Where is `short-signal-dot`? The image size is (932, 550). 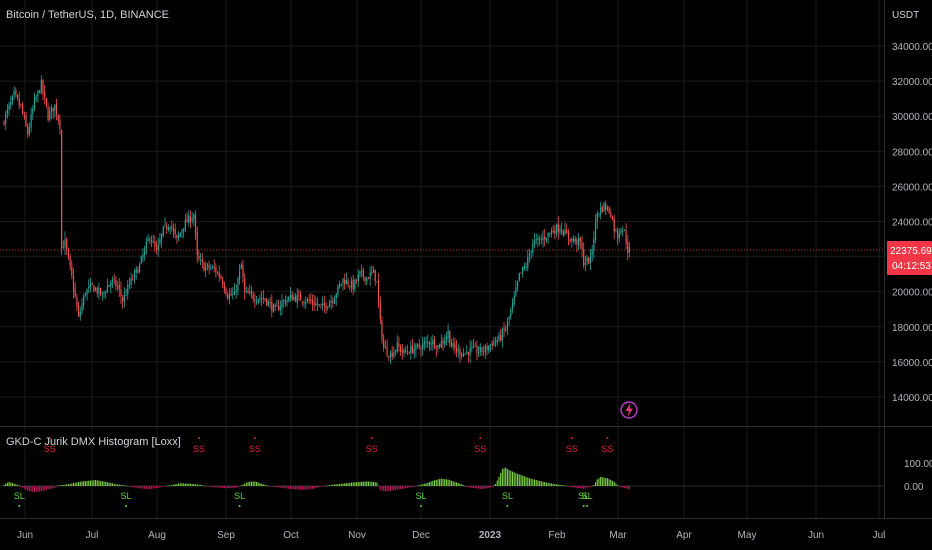
short-signal-dot is located at coordinates (571, 438).